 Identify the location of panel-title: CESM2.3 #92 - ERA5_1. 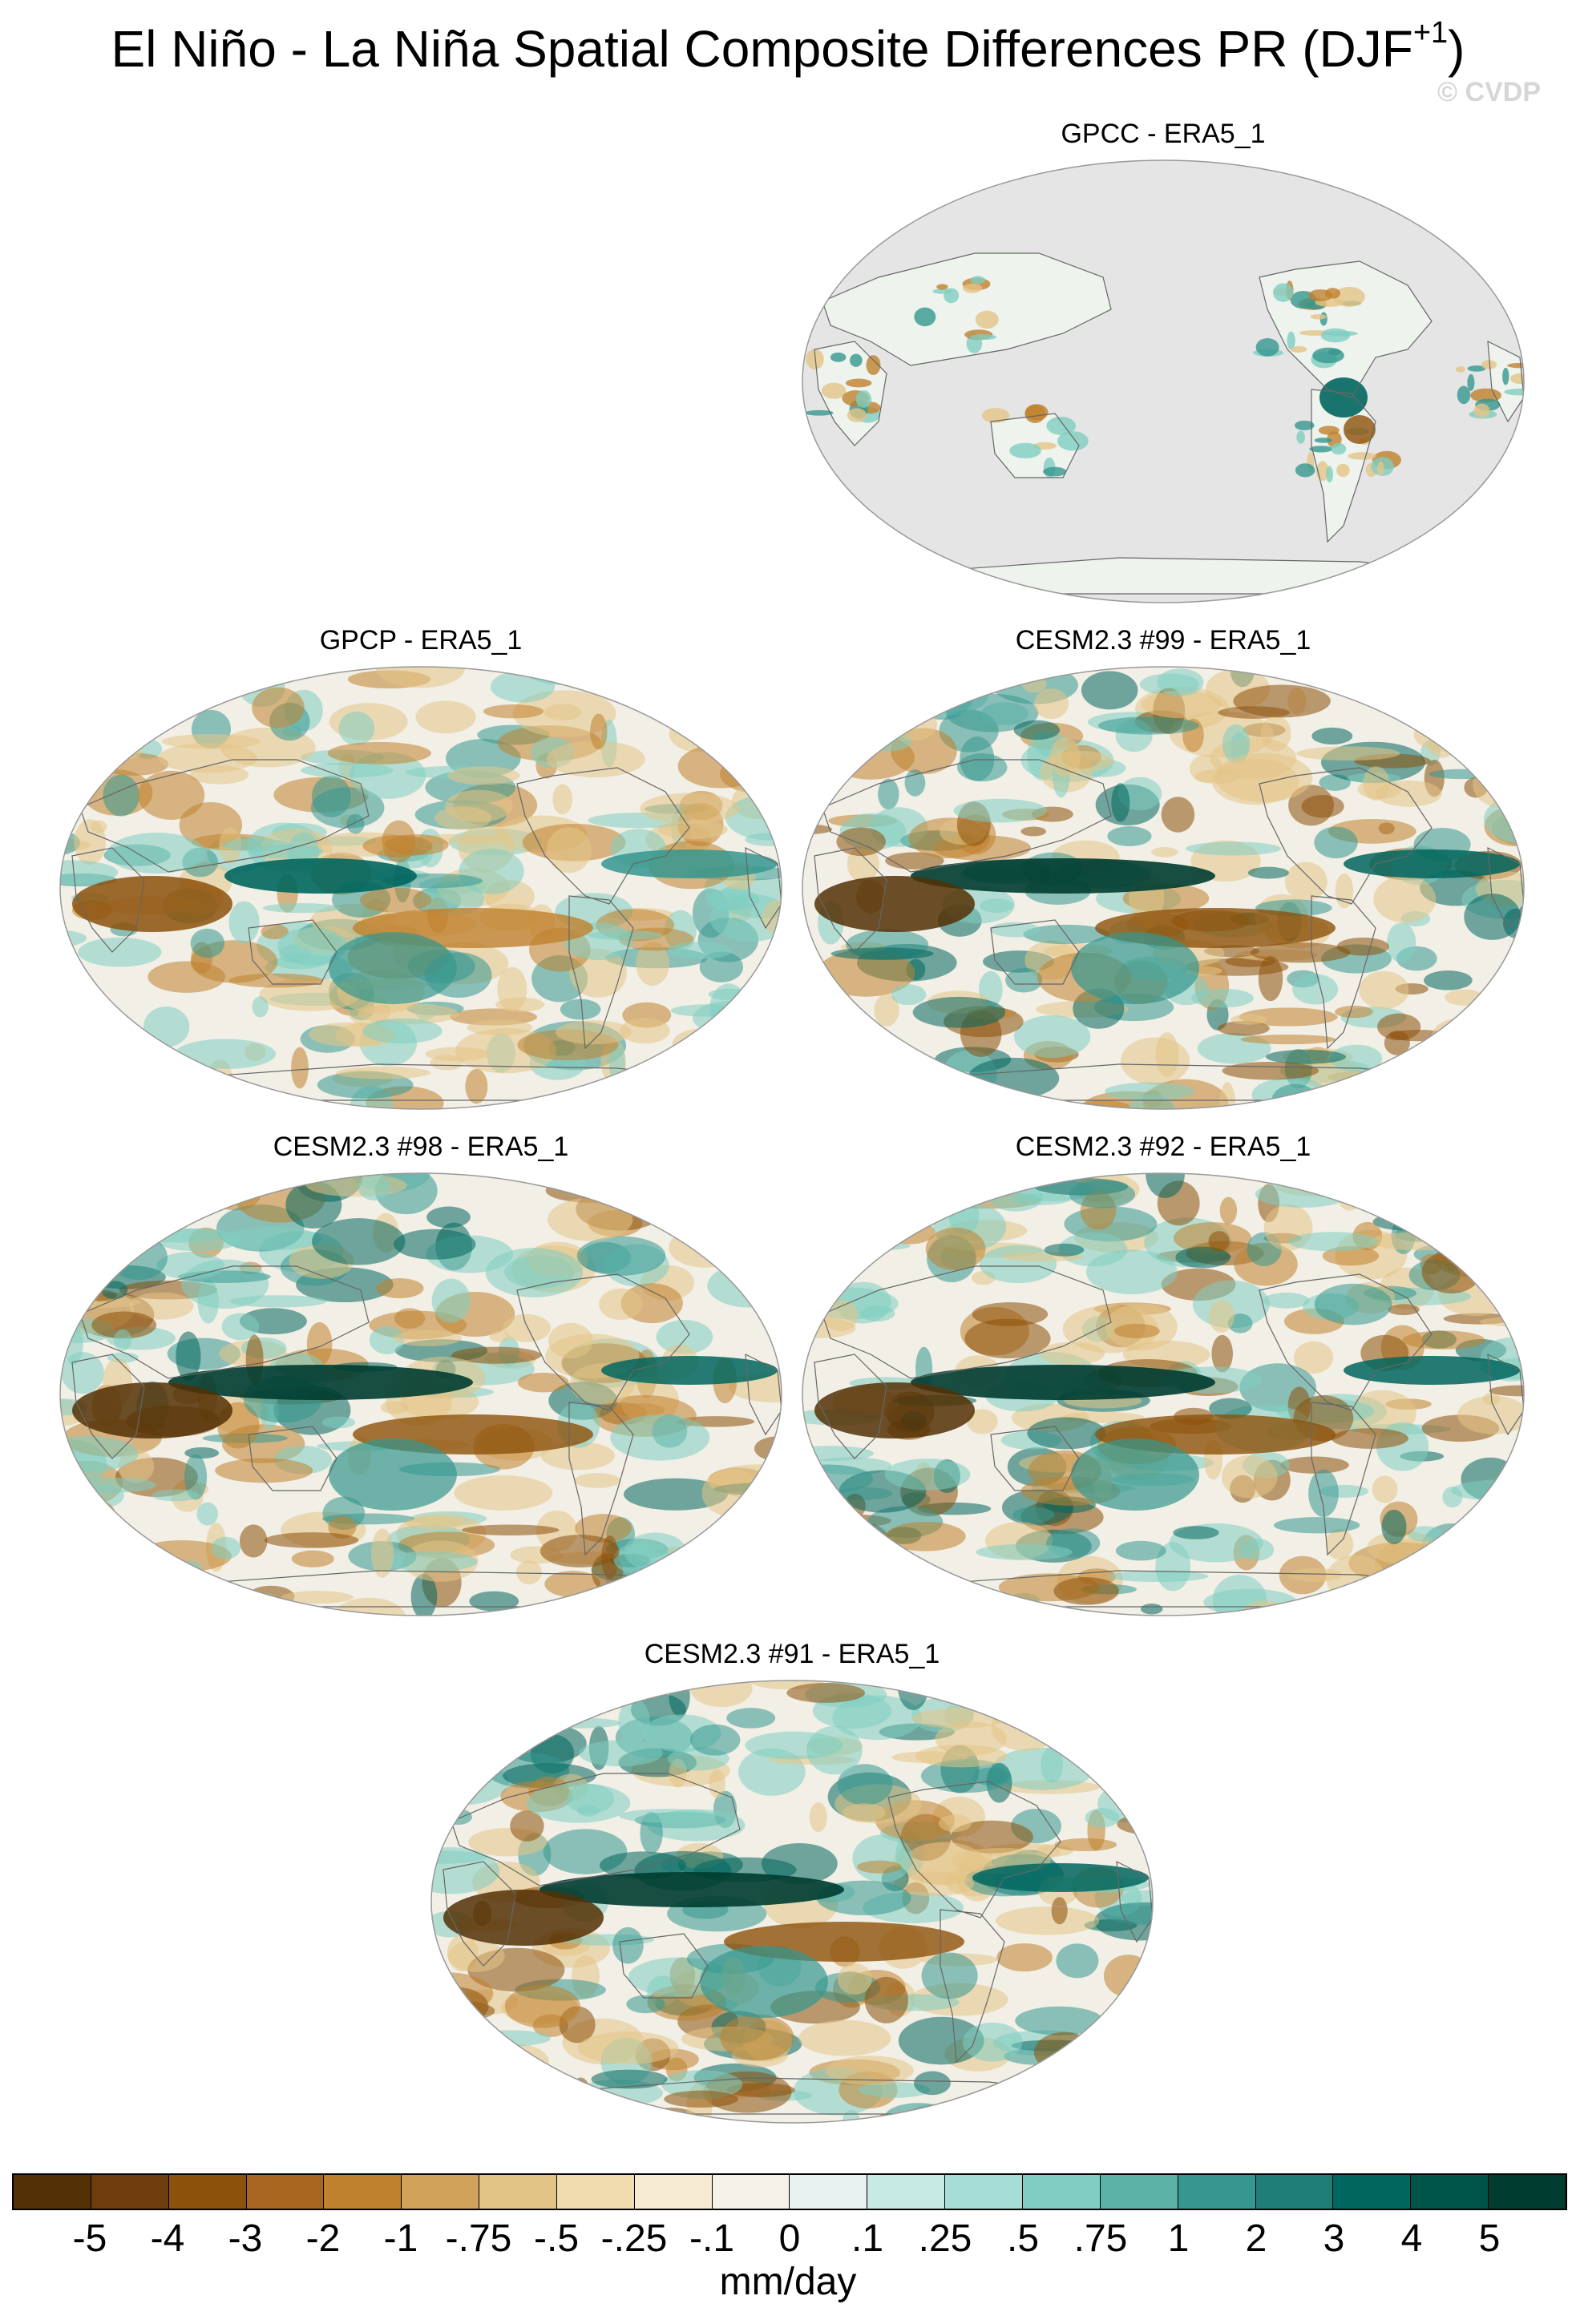
(1163, 1147).